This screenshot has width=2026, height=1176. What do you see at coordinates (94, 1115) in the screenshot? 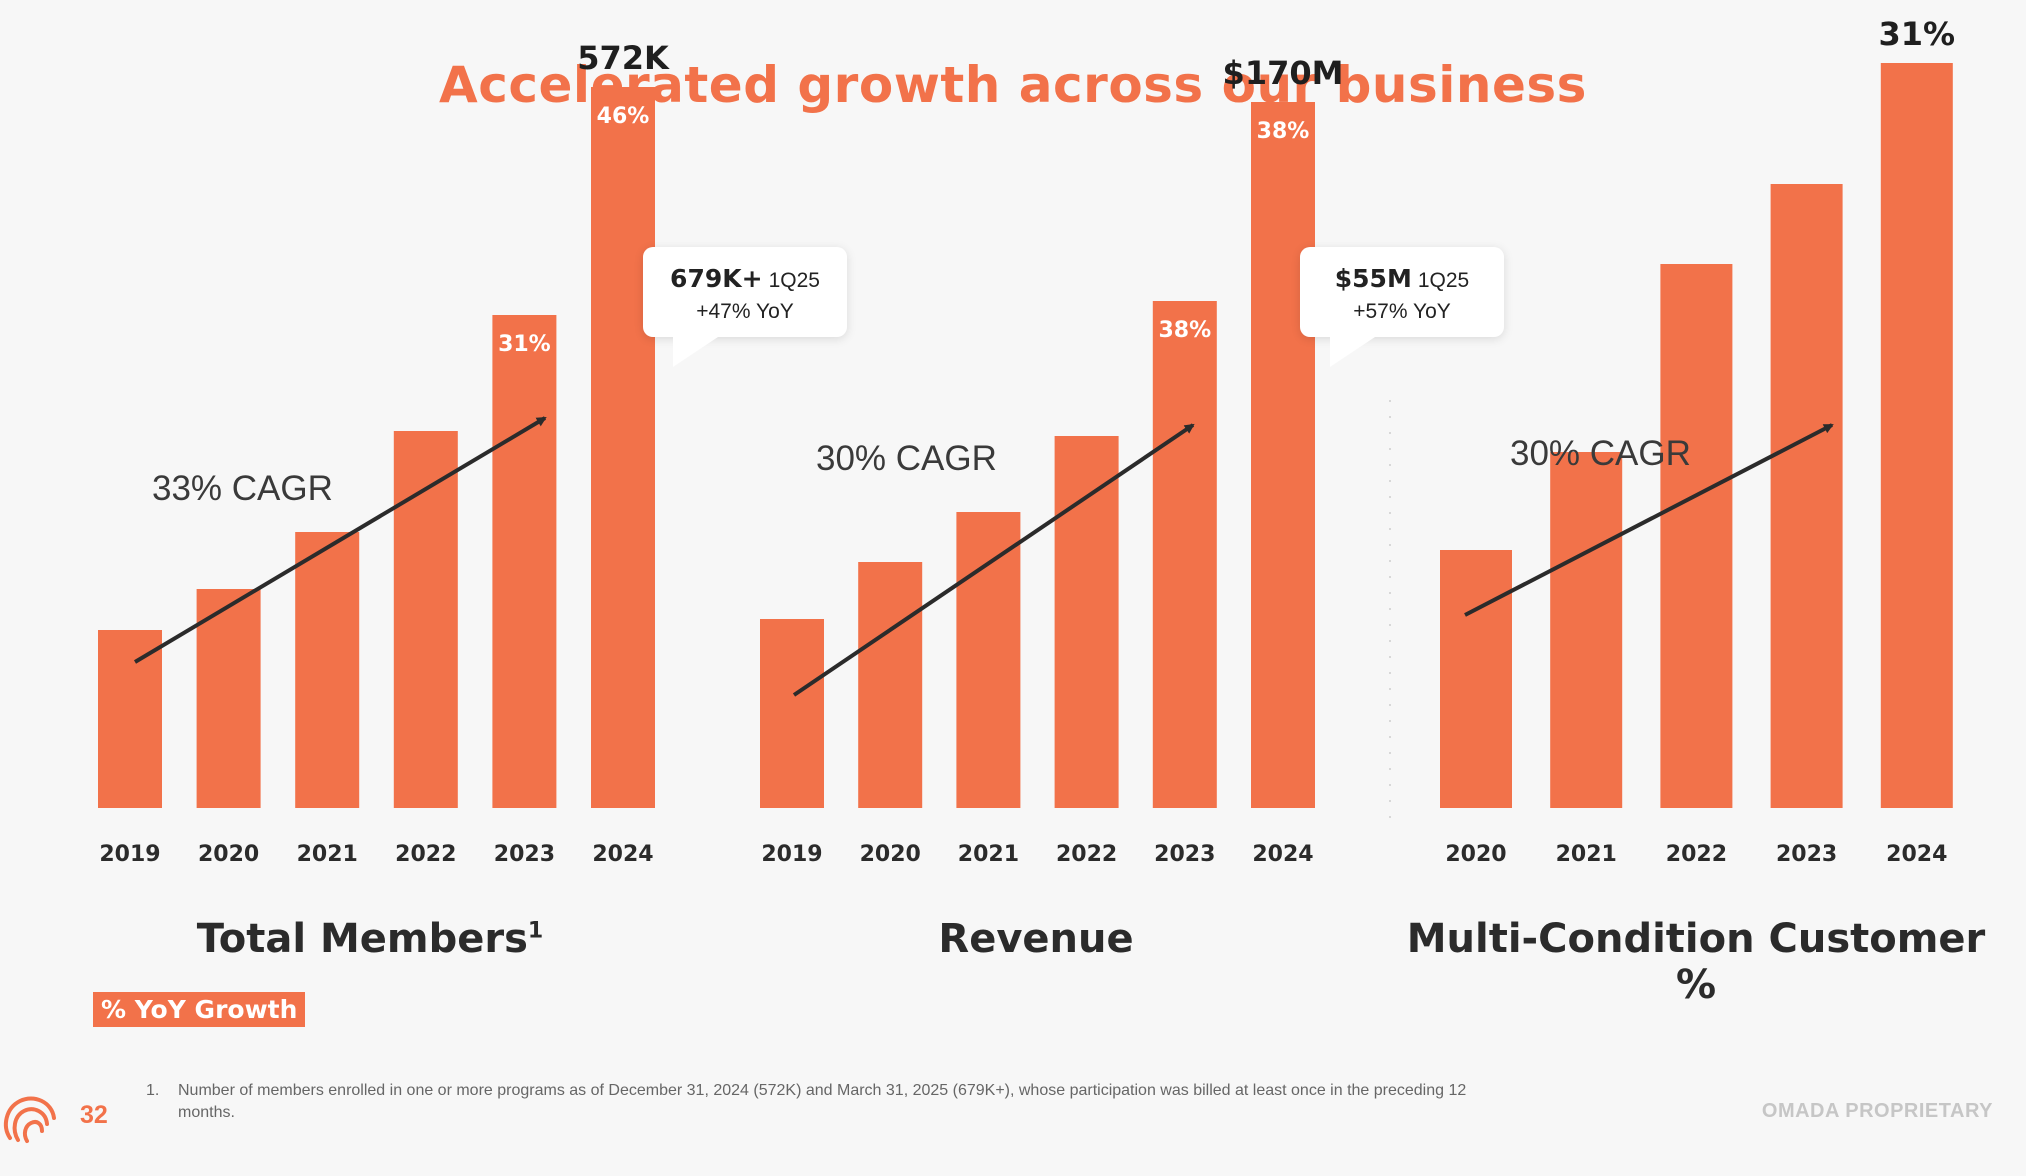
I see `page-number: 32` at bounding box center [94, 1115].